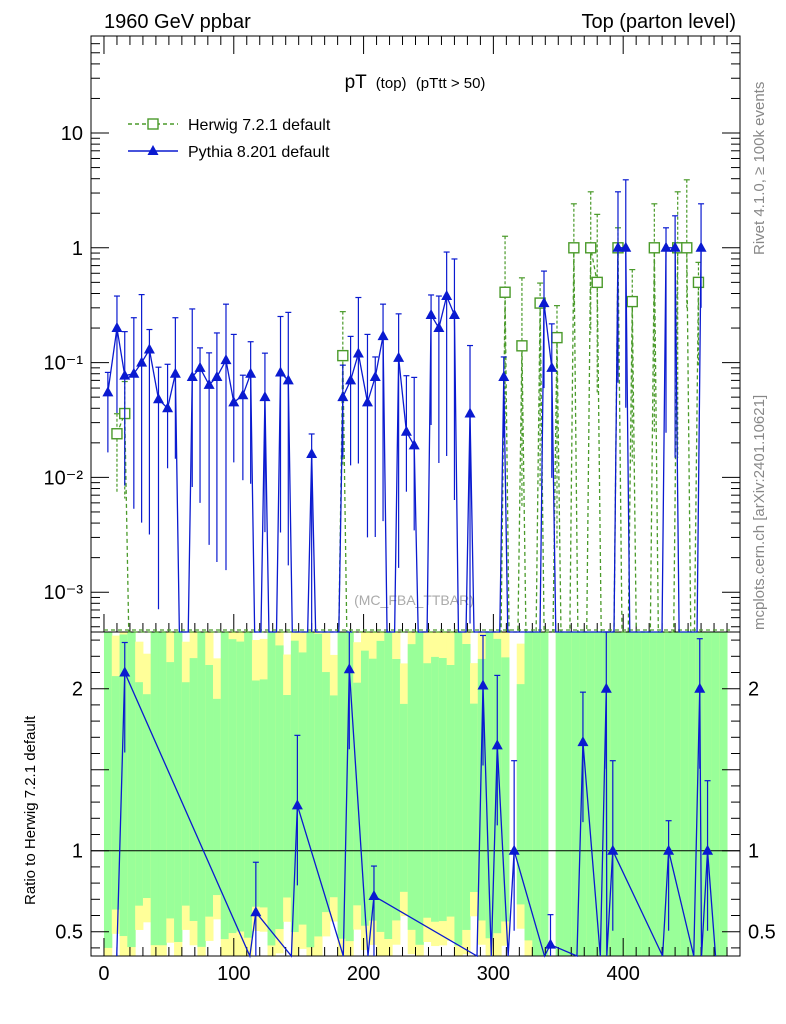 This screenshot has height=1024, width=786. What do you see at coordinates (259, 152) in the screenshot?
I see `legend-pythia-label: Pythia 8.201 default` at bounding box center [259, 152].